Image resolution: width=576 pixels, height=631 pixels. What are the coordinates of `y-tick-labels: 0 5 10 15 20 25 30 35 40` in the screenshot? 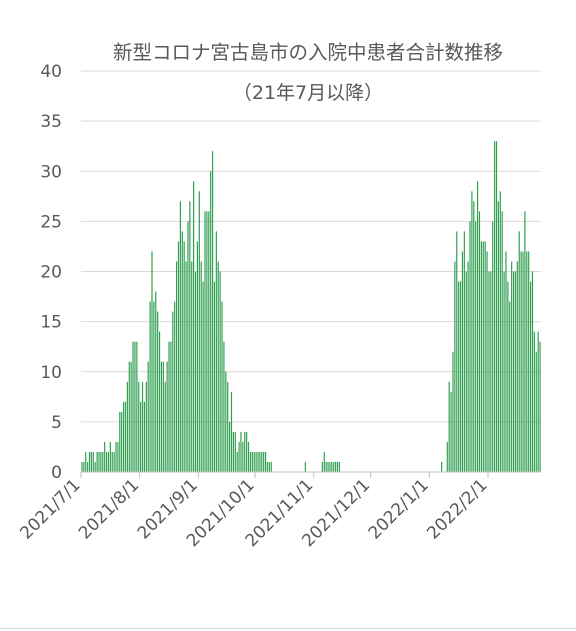 It's located at (51, 272).